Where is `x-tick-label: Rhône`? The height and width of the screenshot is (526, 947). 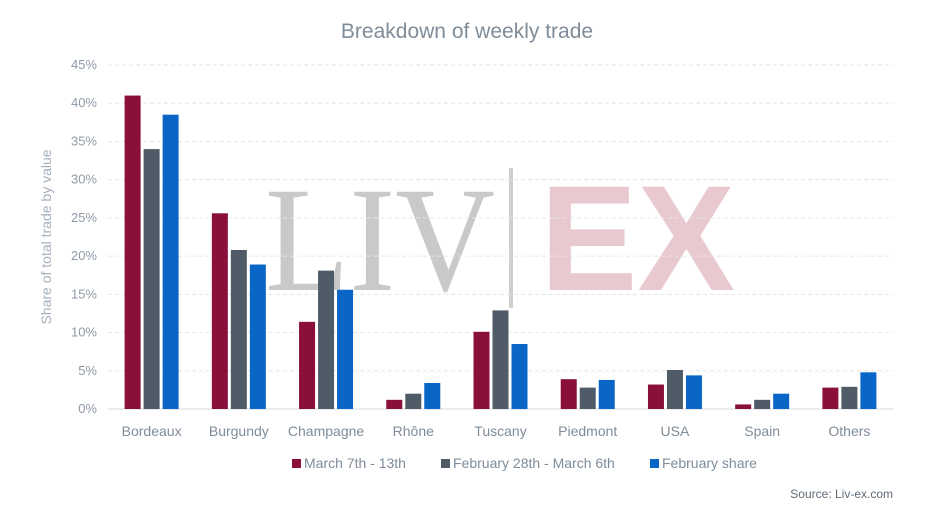 x-tick-label: Rhône is located at coordinates (413, 431).